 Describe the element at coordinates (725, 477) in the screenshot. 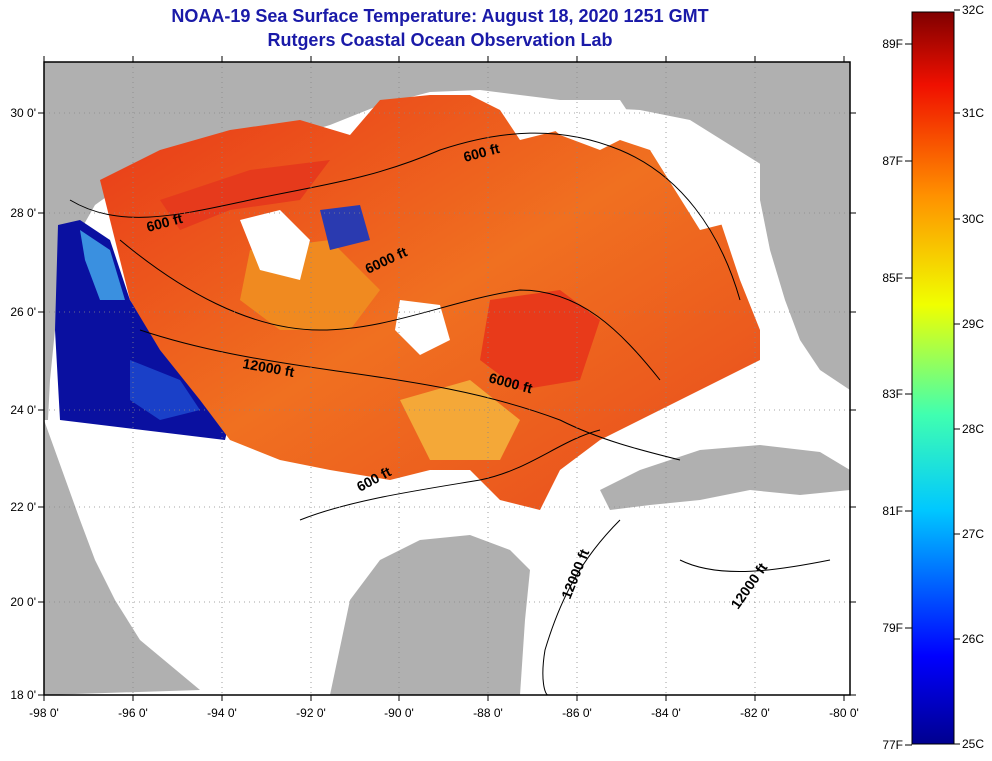

I see `cuba` at that location.